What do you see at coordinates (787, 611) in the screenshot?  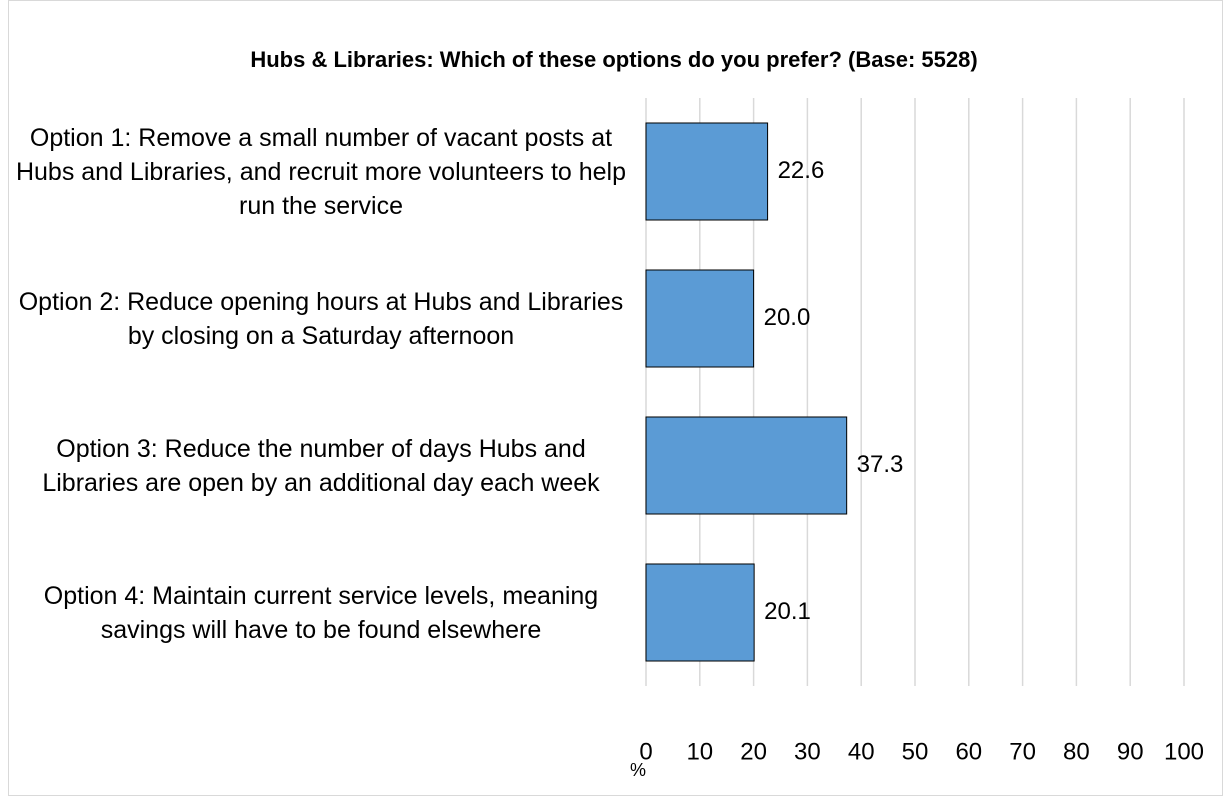 I see `data-label: 20.1` at bounding box center [787, 611].